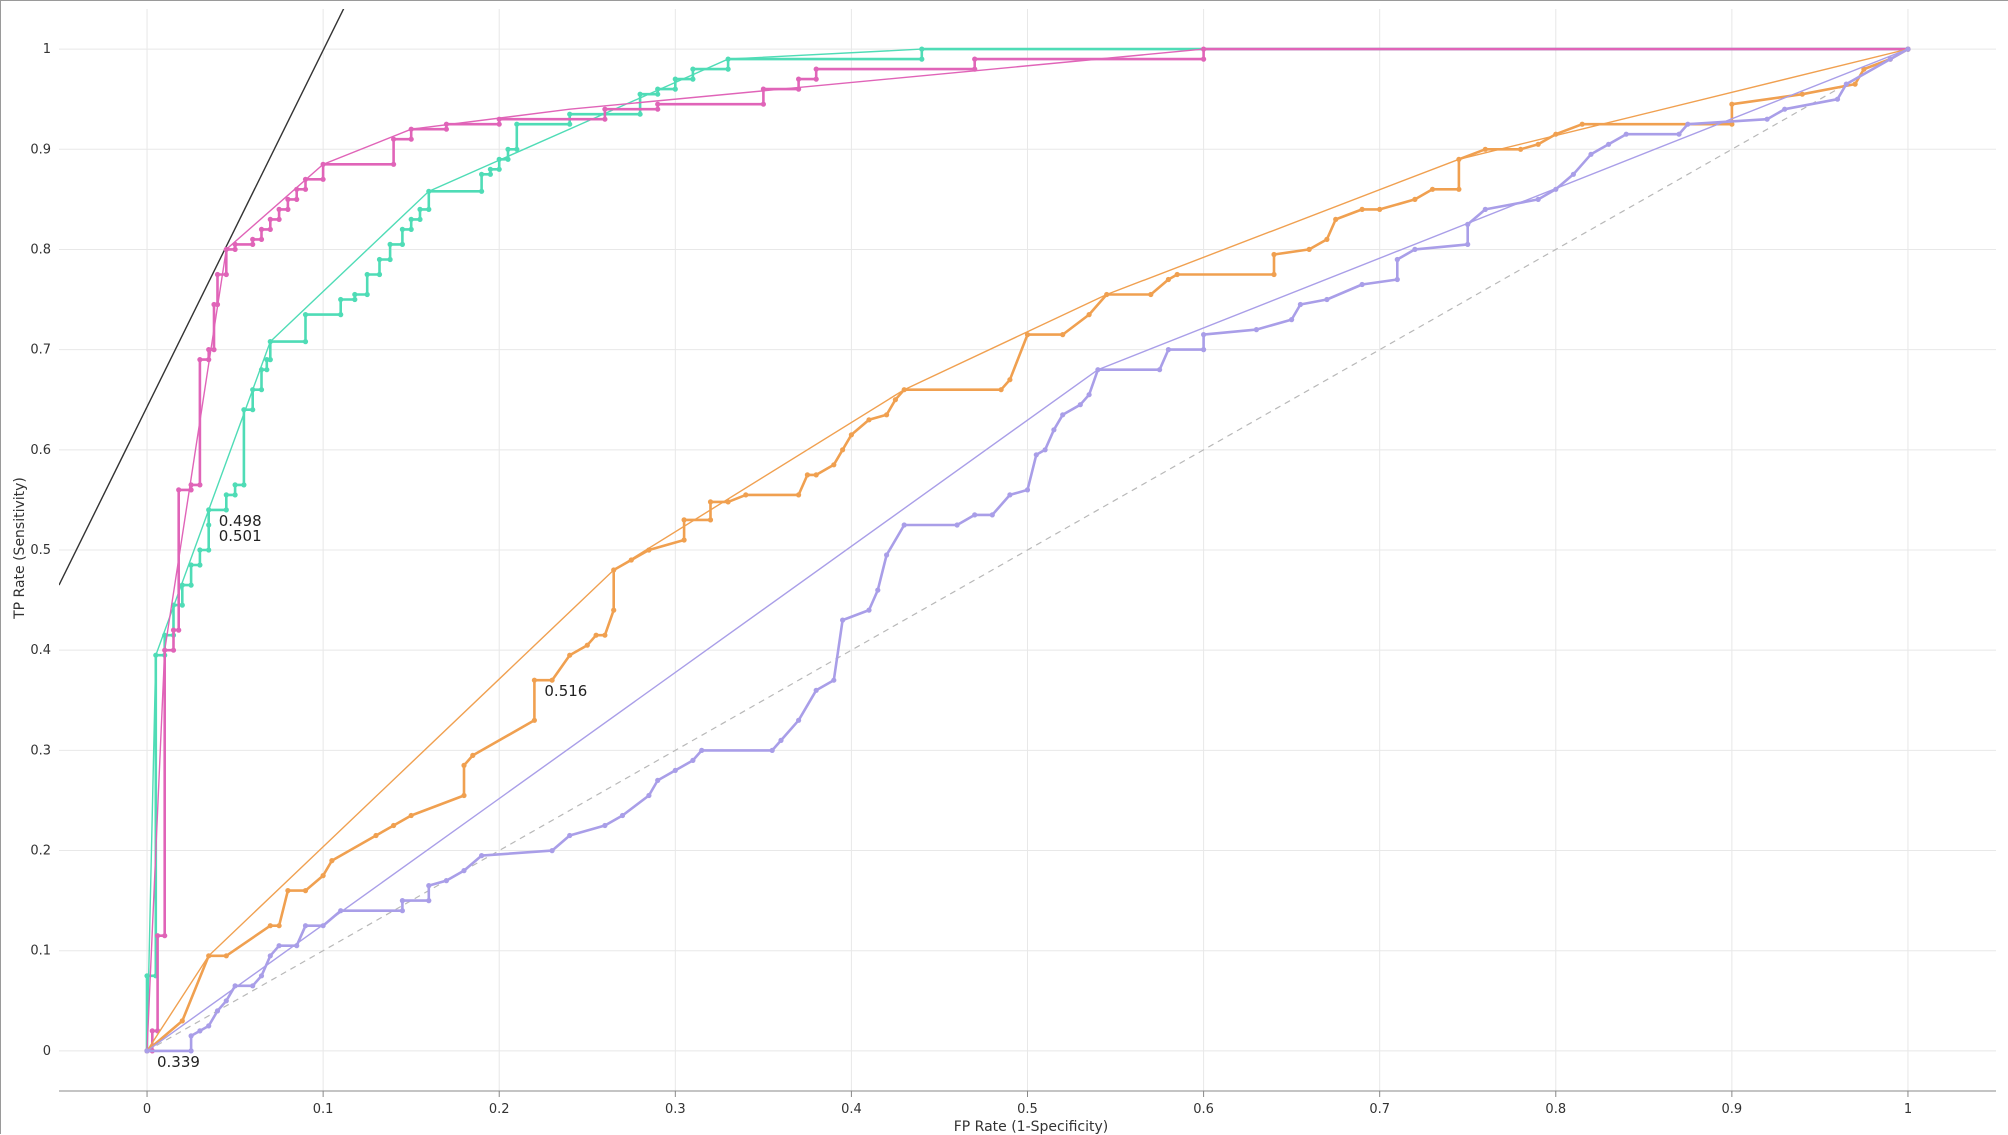 This screenshot has height=1135, width=2008. What do you see at coordinates (40, 851) in the screenshot?
I see `y-tick-label-2: 0.2` at bounding box center [40, 851].